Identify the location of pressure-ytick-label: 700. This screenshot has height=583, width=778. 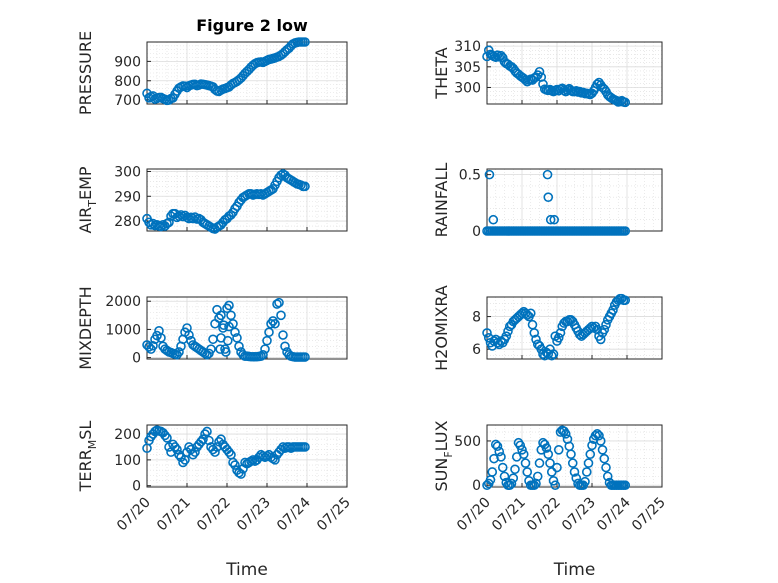
(127, 101).